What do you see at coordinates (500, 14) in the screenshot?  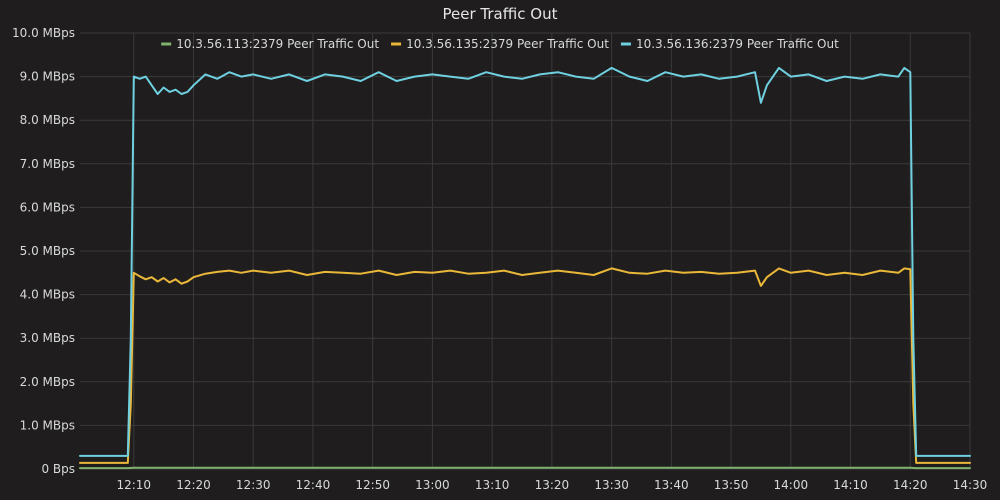 I see `chart-title: Peer Traffic Out` at bounding box center [500, 14].